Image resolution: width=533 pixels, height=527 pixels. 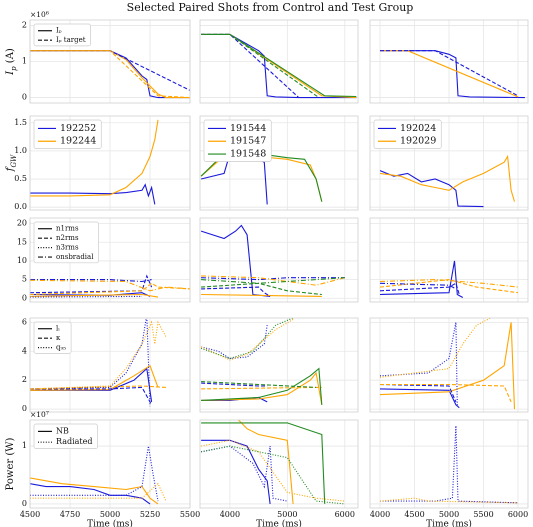 What do you see at coordinates (150, 514) in the screenshot?
I see `x-tick-label: 5250` at bounding box center [150, 514].